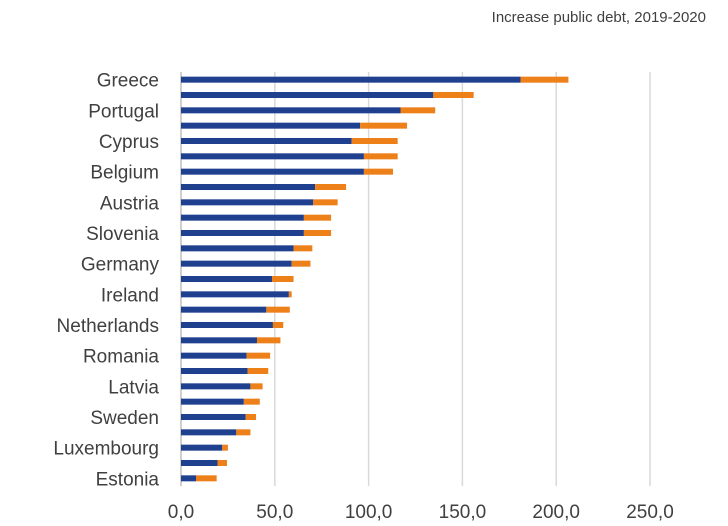 This screenshot has height=526, width=728. Describe the element at coordinates (124, 418) in the screenshot. I see `y-tick-label: Sweden` at that location.